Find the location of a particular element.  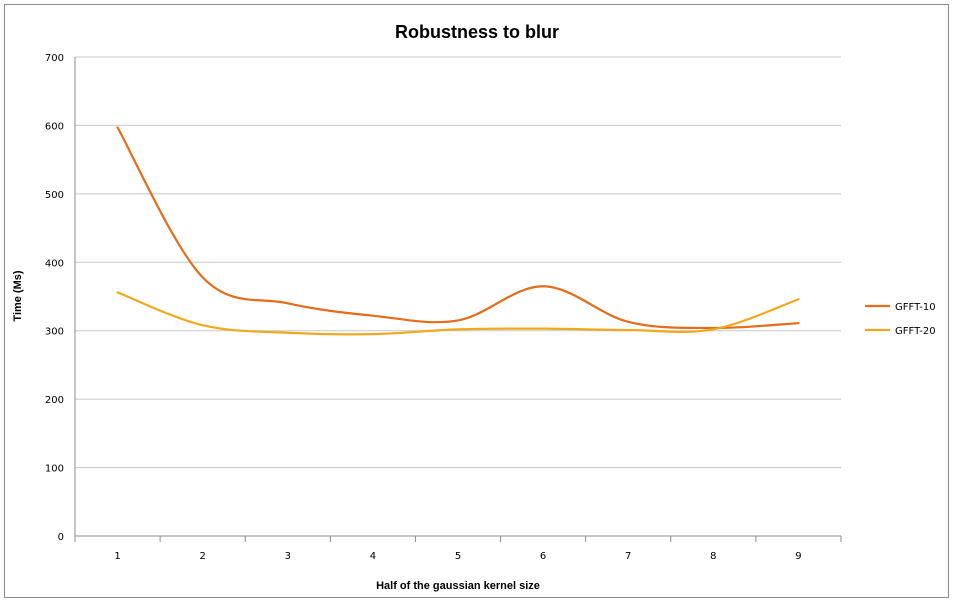

y-tick-label-1: 100 is located at coordinates (54, 469).